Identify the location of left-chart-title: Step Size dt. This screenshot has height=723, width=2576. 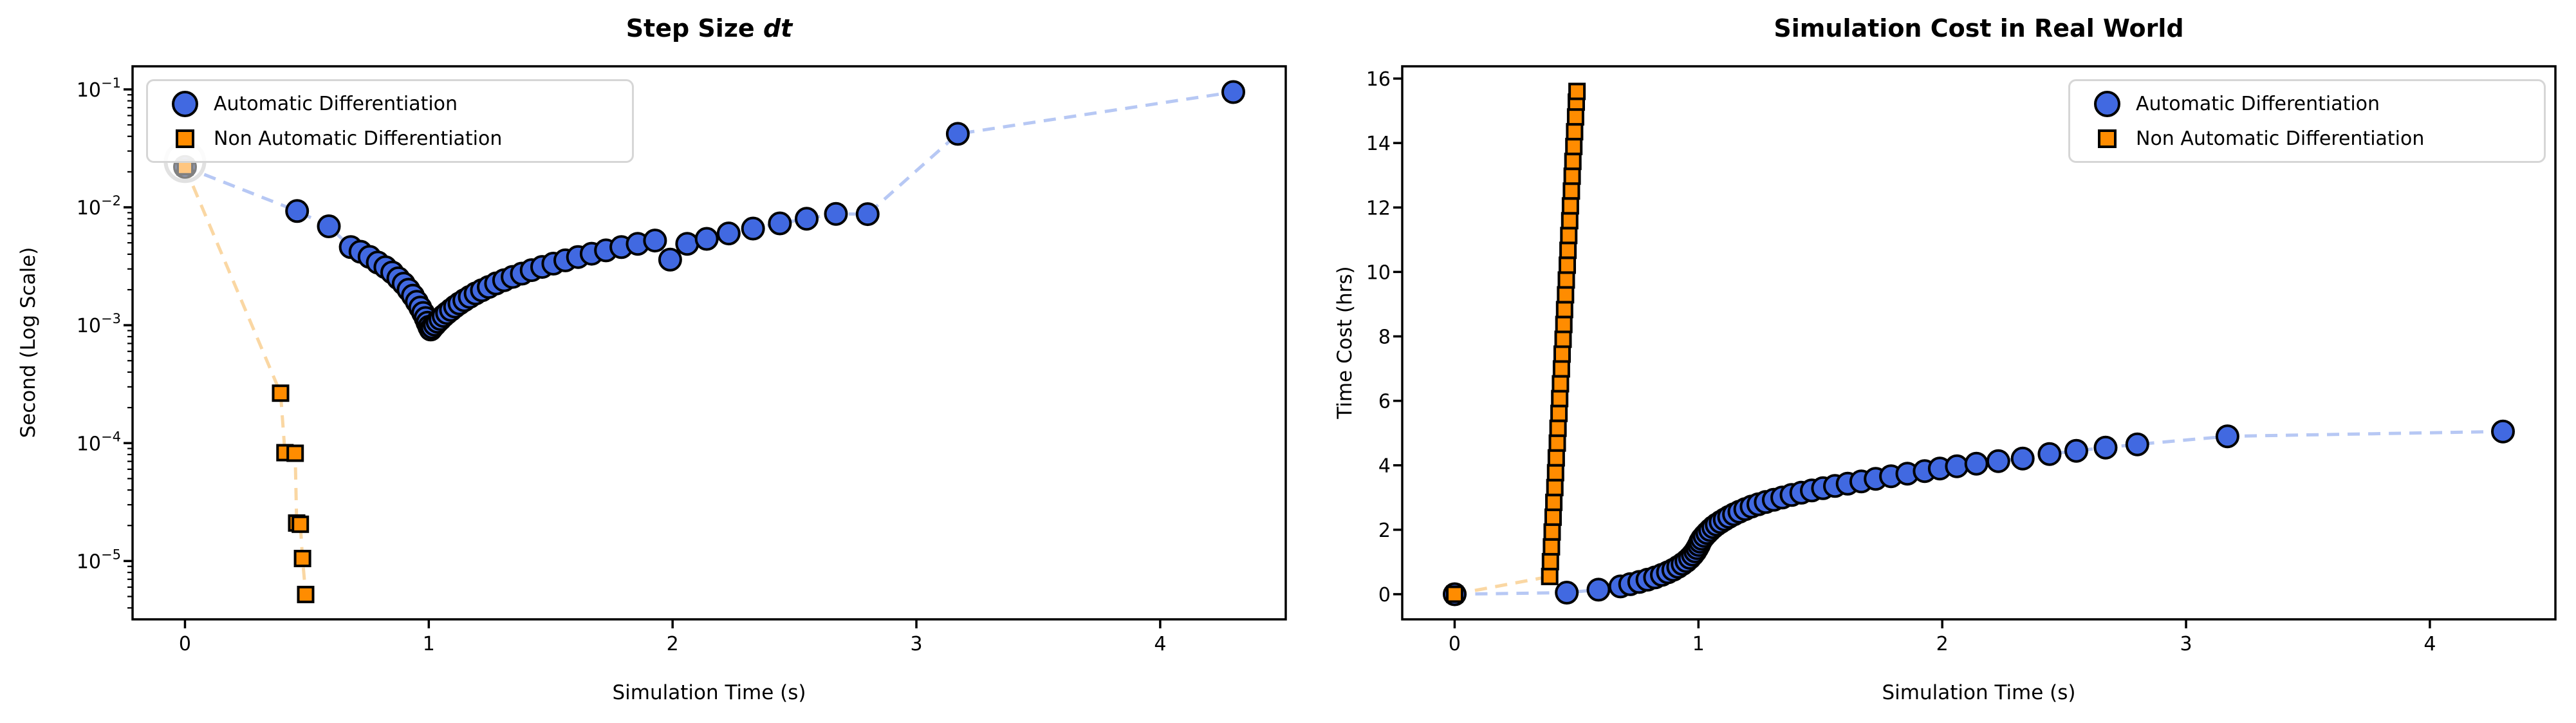
(709, 28).